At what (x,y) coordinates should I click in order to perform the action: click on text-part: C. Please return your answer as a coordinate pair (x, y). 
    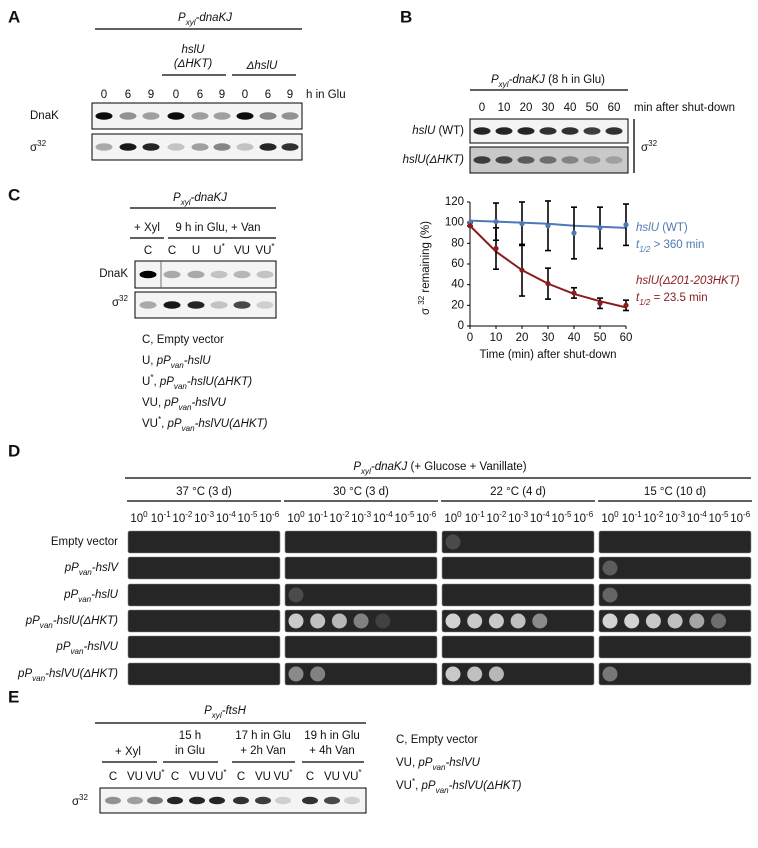
    Looking at the image, I should click on (113, 777).